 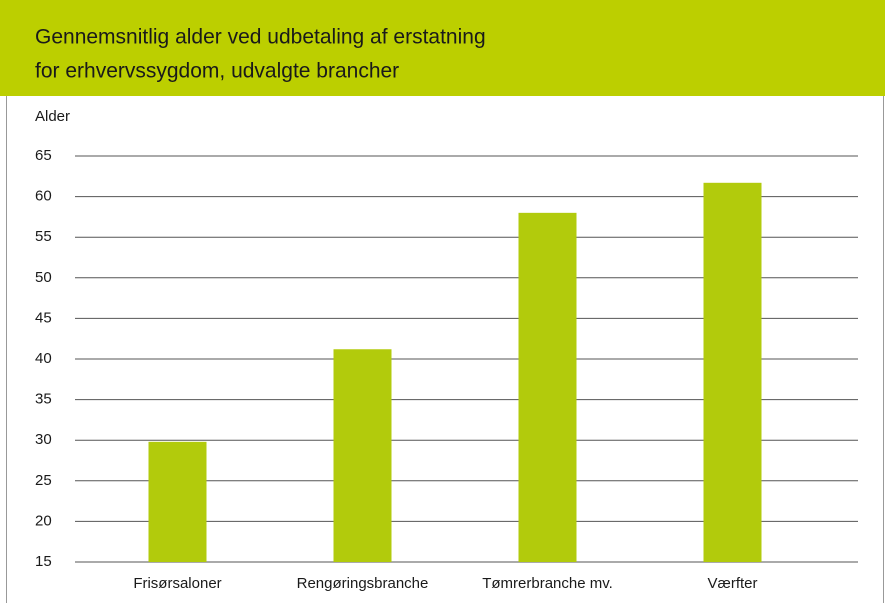 What do you see at coordinates (43, 520) in the screenshot?
I see `y-tick-label: 20` at bounding box center [43, 520].